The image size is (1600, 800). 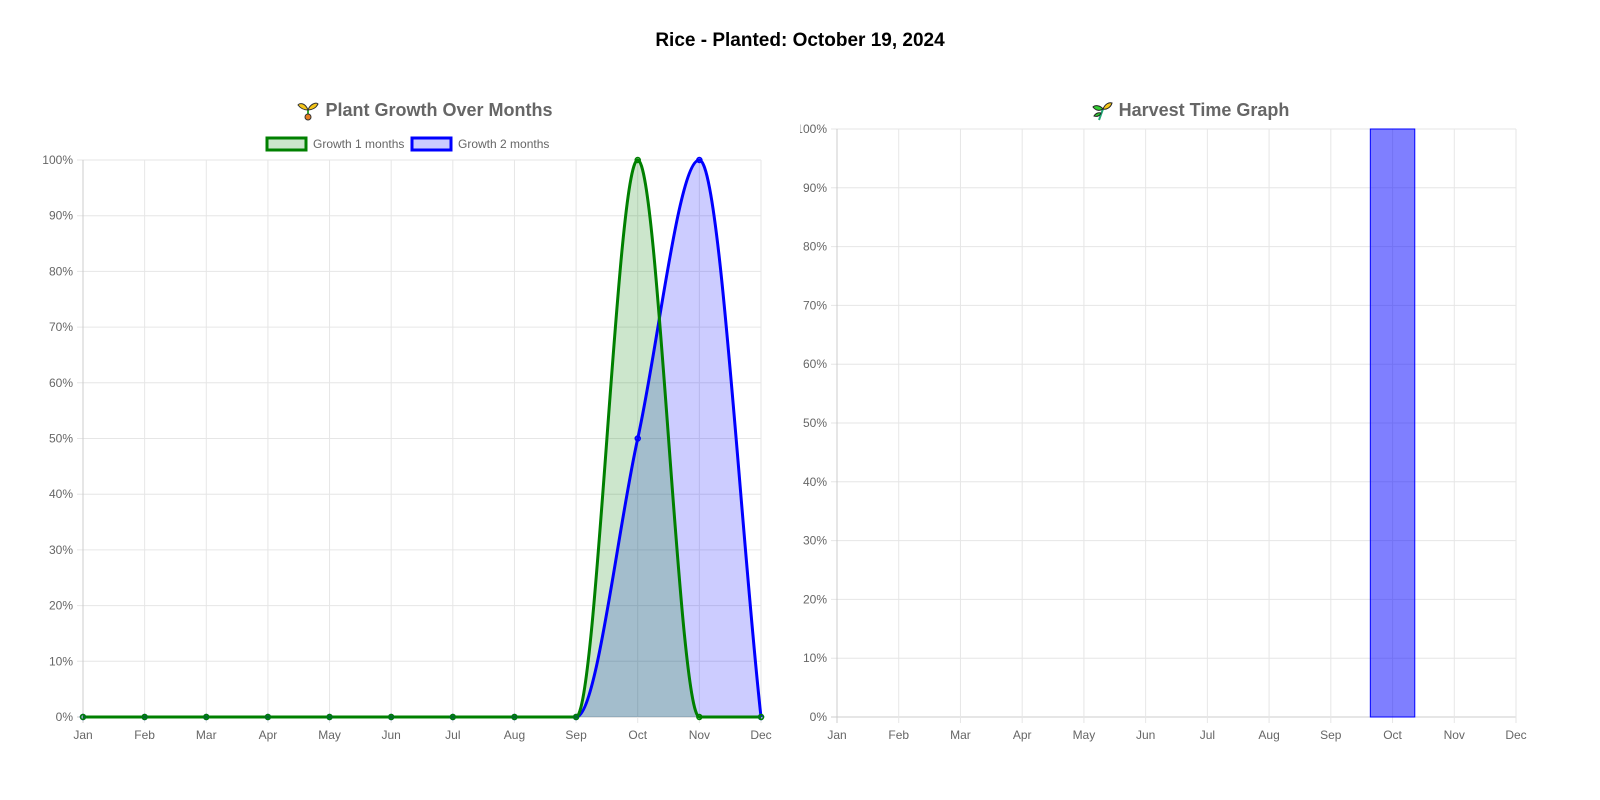 What do you see at coordinates (1392, 423) in the screenshot?
I see `harvest-bar-oct` at bounding box center [1392, 423].